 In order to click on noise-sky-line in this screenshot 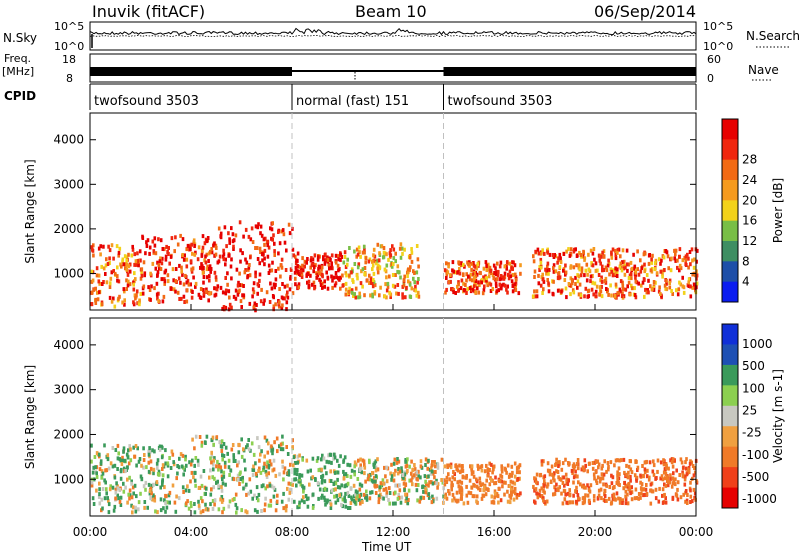, I will do `click(393, 31)`.